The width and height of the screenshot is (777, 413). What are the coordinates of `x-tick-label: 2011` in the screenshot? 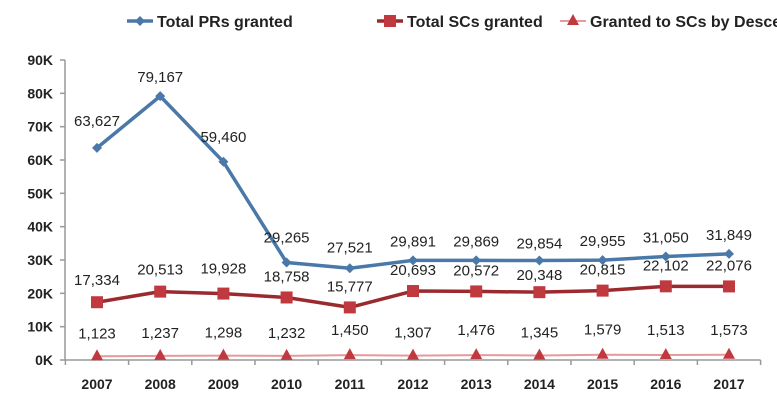 It's located at (350, 384).